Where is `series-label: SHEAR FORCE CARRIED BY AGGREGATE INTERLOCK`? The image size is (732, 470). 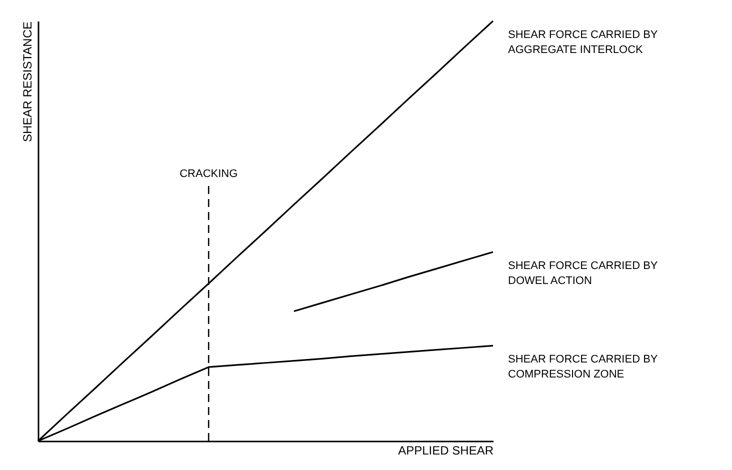
series-label: SHEAR FORCE CARRIED BY AGGREGATE INTERLOCK is located at coordinates (583, 42).